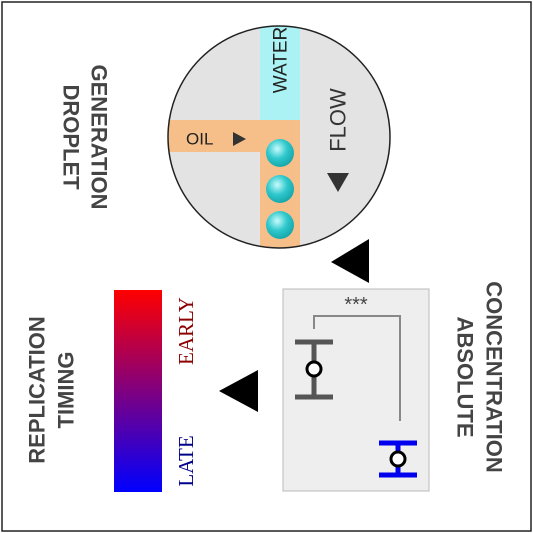 The image size is (533, 533). What do you see at coordinates (239, 139) in the screenshot?
I see `oil-arrow-icon` at bounding box center [239, 139].